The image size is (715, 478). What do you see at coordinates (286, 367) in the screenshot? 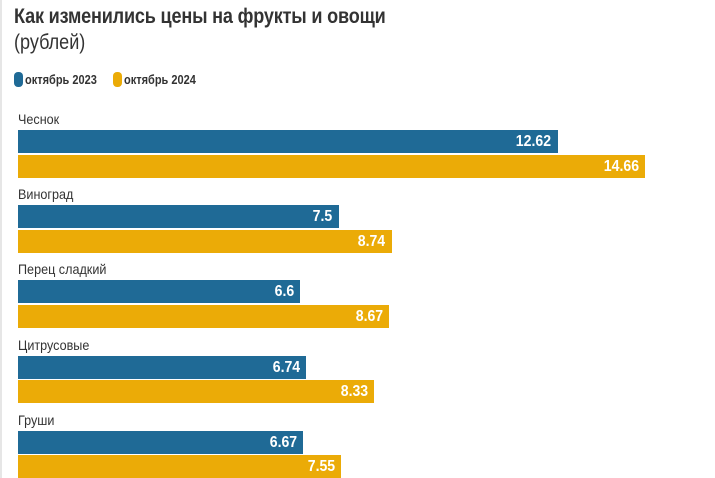
I see `bar-value-label: 6.74` at bounding box center [286, 367].